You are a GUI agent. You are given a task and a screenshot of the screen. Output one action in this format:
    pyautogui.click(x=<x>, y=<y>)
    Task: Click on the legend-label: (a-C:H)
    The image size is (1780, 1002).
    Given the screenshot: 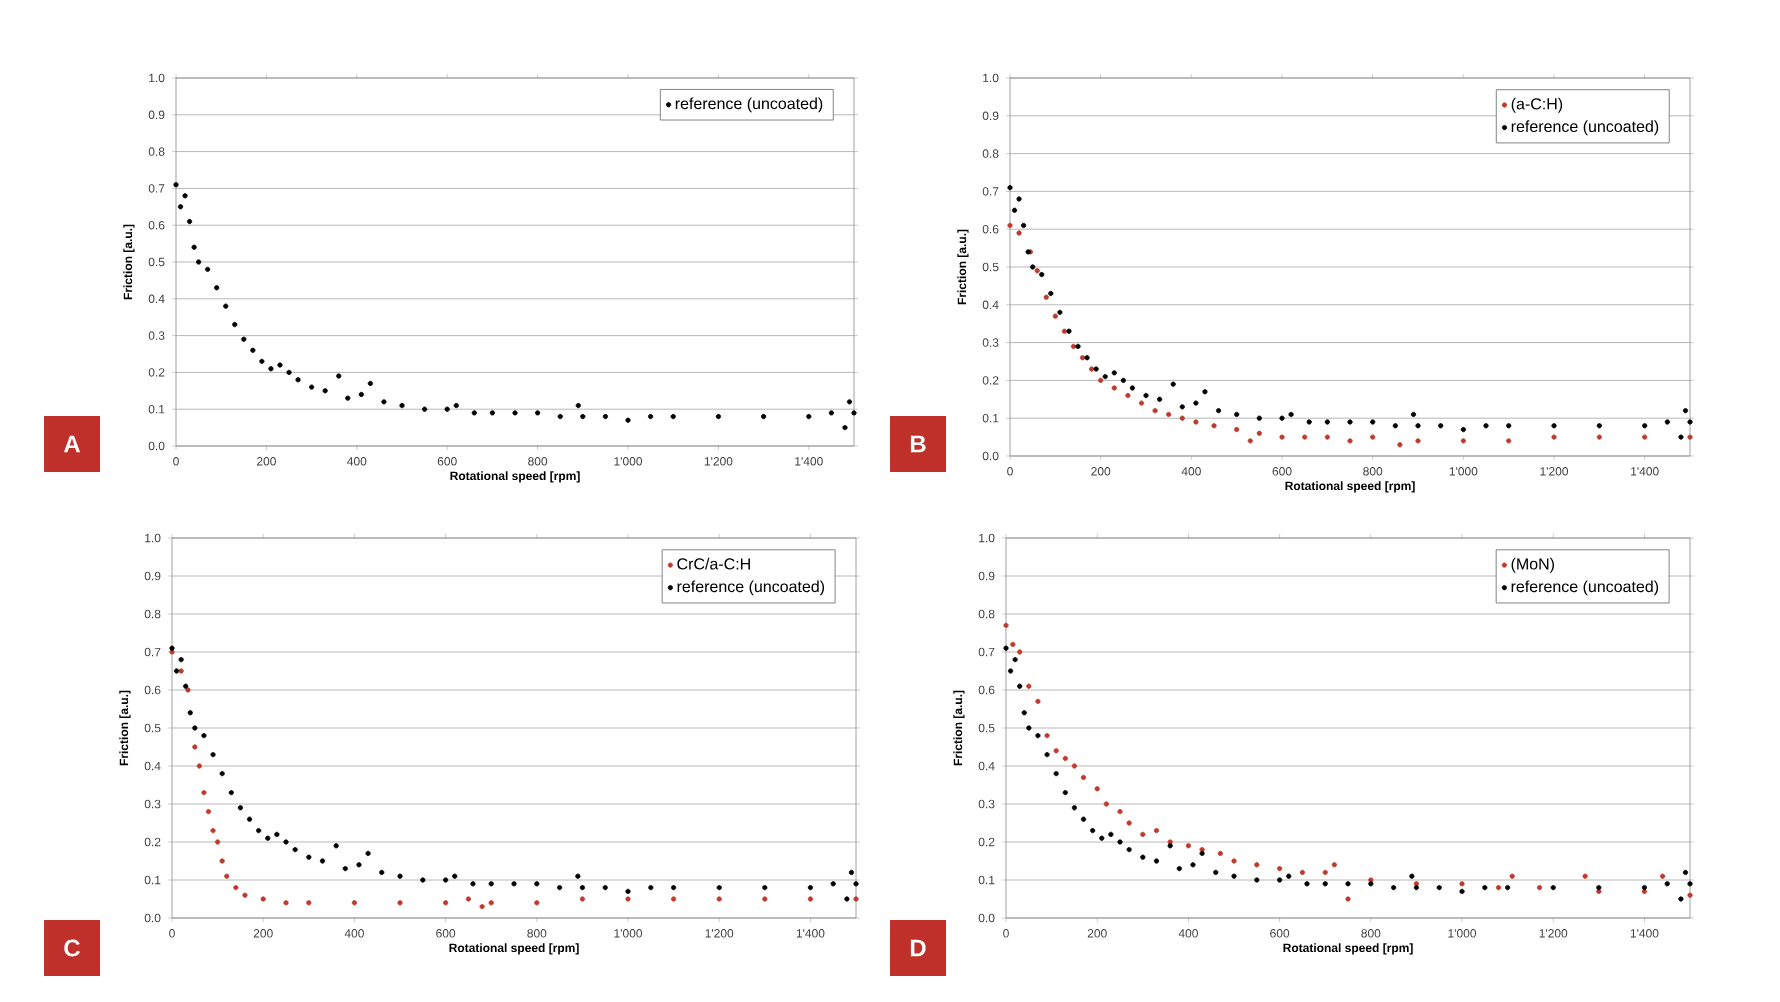 What is the action you would take?
    pyautogui.click(x=1537, y=105)
    